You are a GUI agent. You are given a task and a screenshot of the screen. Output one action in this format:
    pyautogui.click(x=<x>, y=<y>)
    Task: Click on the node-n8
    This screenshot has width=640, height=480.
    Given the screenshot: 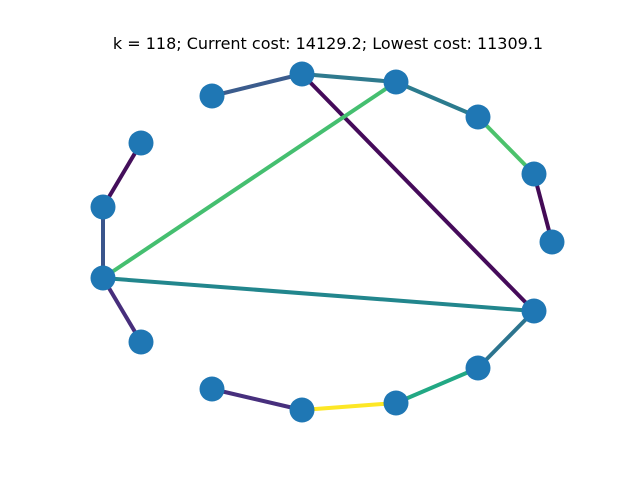 What is the action you would take?
    pyautogui.click(x=396, y=403)
    